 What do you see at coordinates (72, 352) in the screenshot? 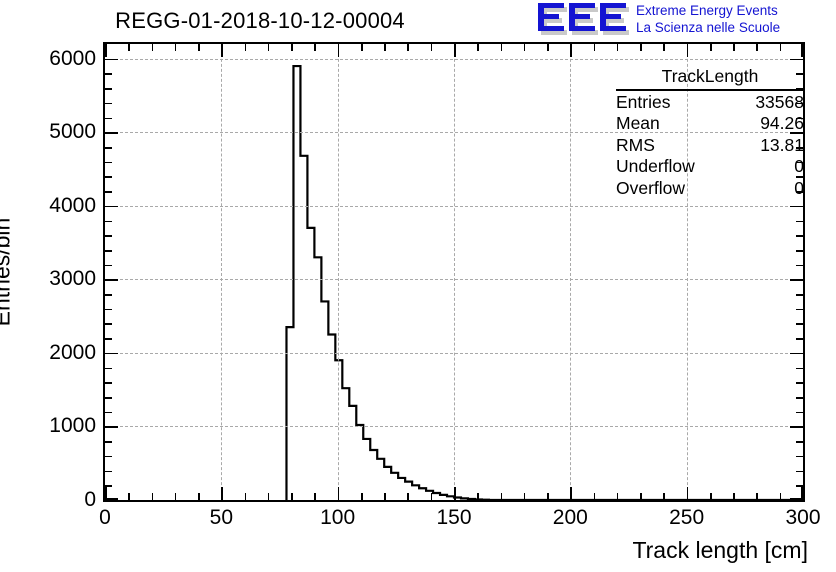
I see `y-tick-label: 2000` at bounding box center [72, 352].